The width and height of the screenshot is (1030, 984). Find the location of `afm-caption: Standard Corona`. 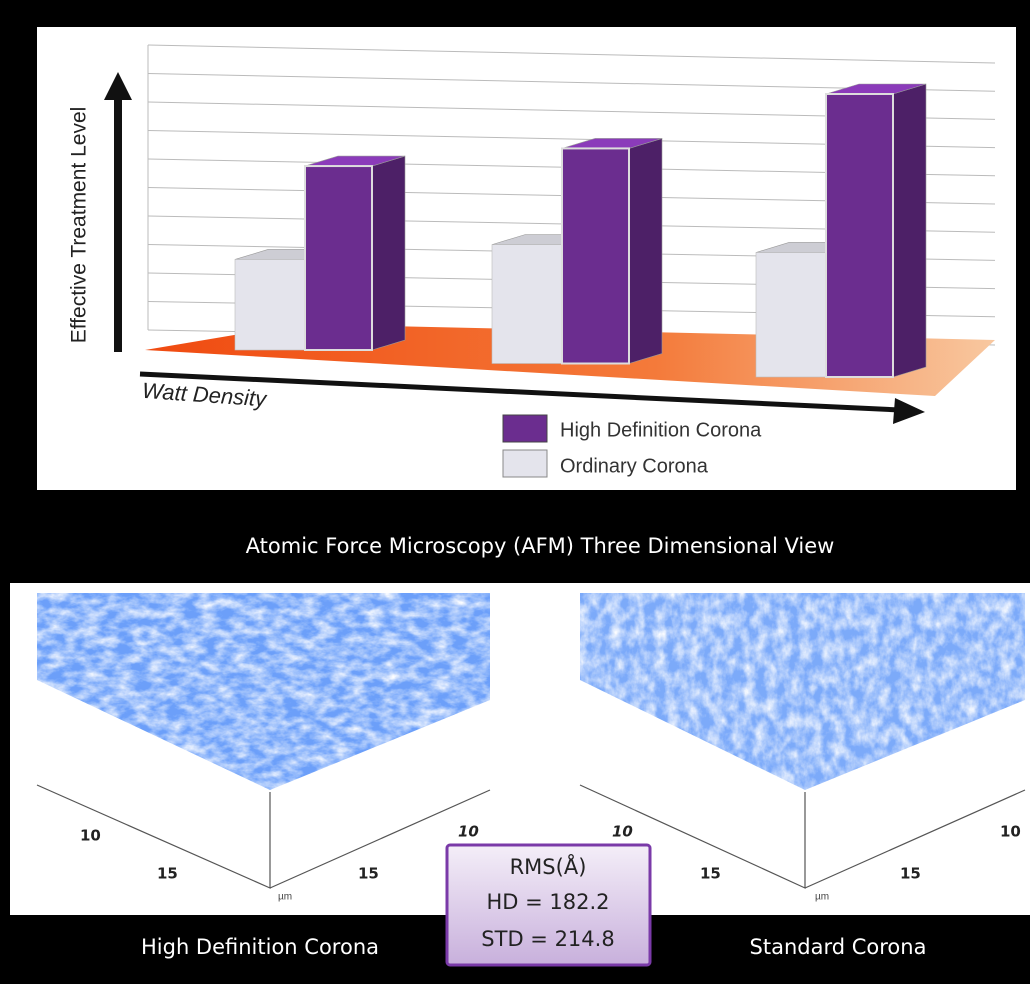

afm-caption: Standard Corona is located at coordinates (838, 947).